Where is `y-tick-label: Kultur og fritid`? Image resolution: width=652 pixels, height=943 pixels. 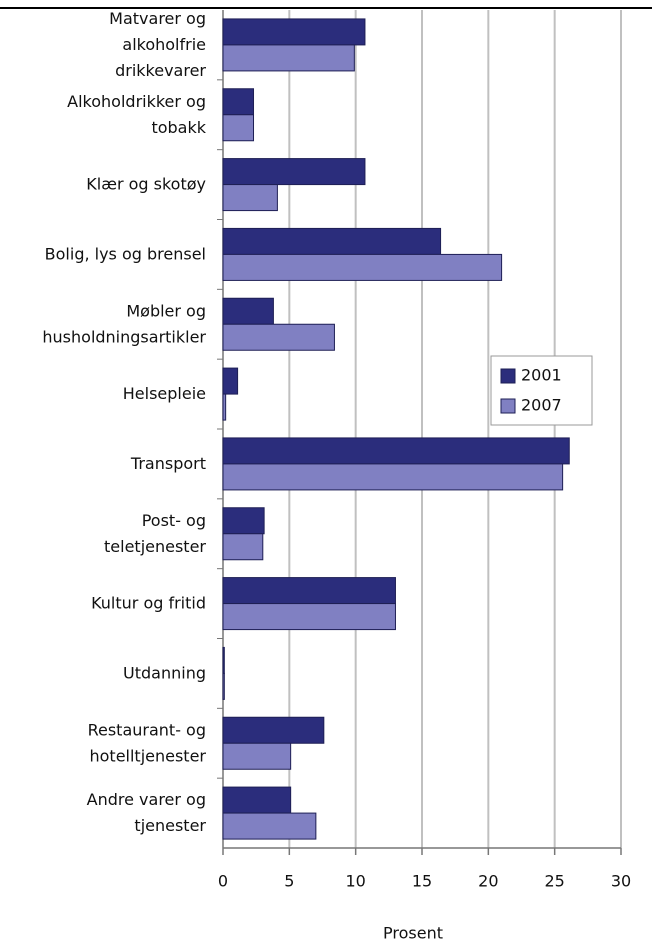 y-tick-label: Kultur og fritid is located at coordinates (148, 602).